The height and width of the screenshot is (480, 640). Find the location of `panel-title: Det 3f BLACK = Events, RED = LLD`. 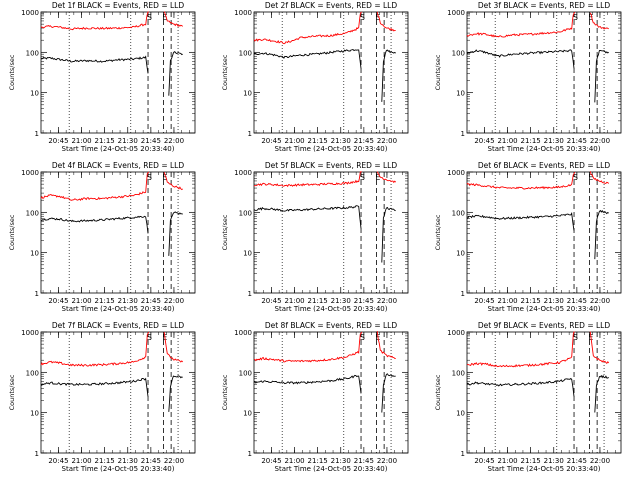

panel-title: Det 3f BLACK = Events, RED = LLD is located at coordinates (544, 5).